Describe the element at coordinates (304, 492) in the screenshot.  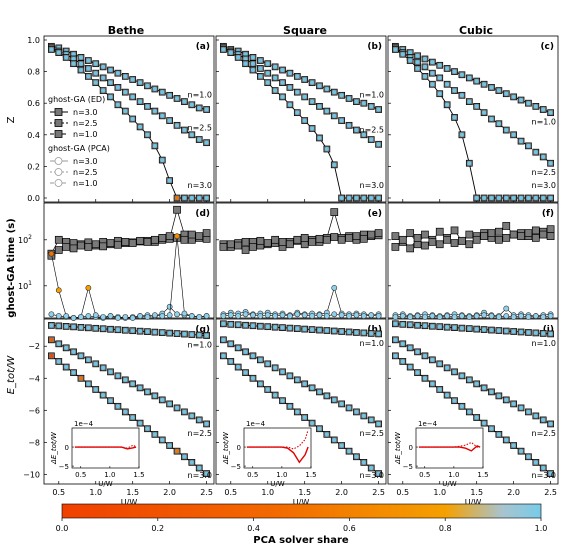
I see `xtick-label: 1.5` at that location.